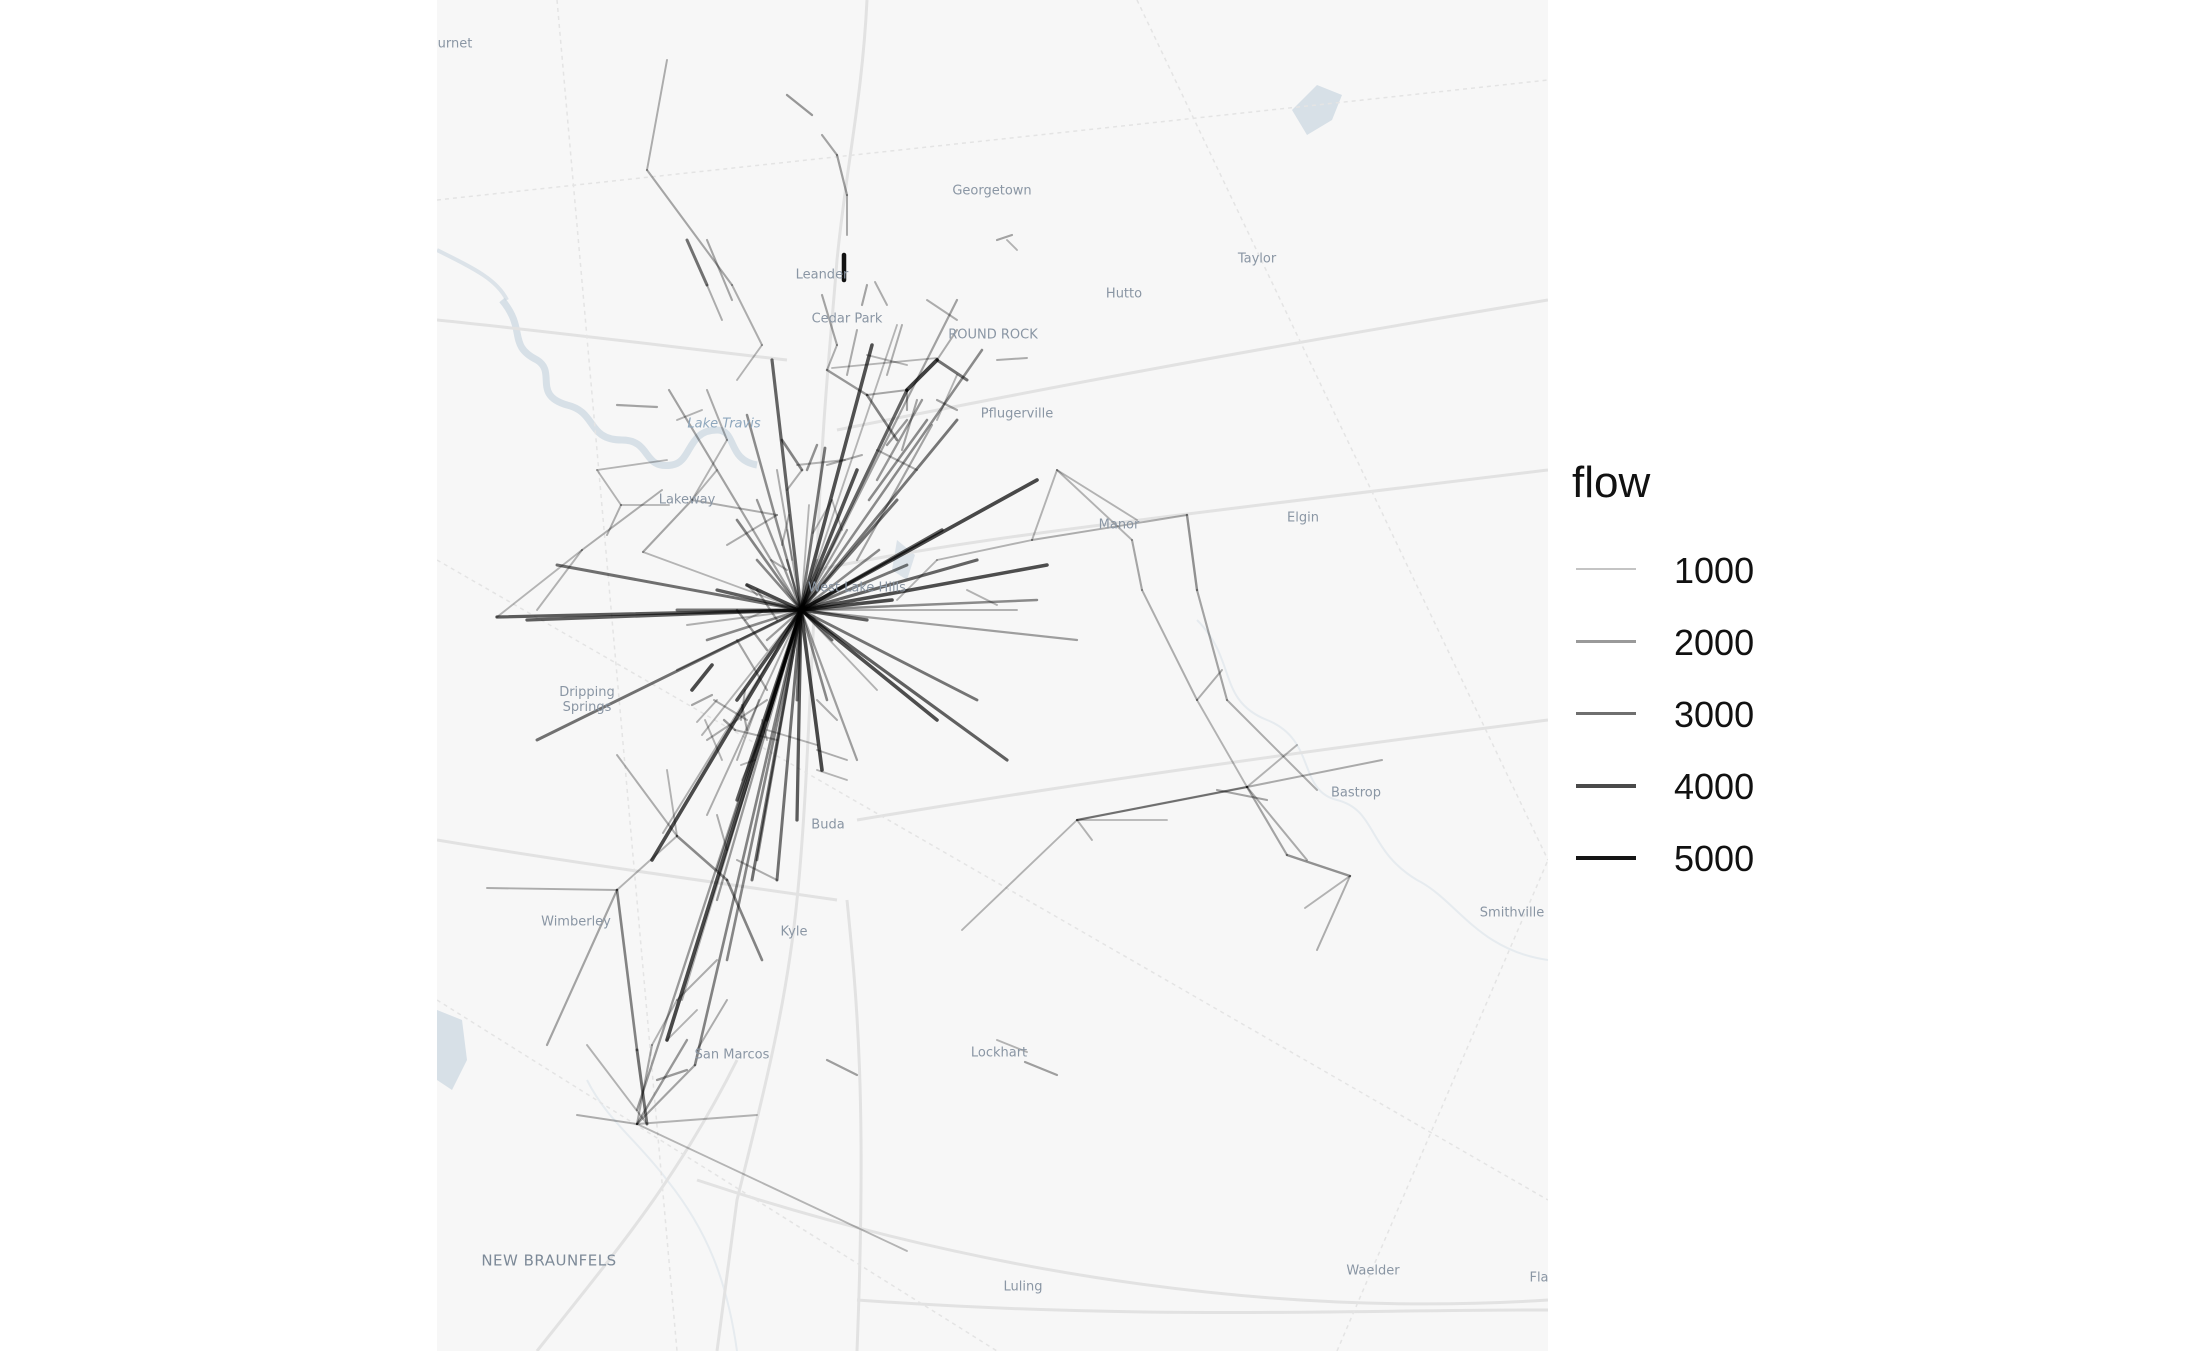  Describe the element at coordinates (992, 191) in the screenshot. I see `place-label-georgetown: Georgetown` at that location.